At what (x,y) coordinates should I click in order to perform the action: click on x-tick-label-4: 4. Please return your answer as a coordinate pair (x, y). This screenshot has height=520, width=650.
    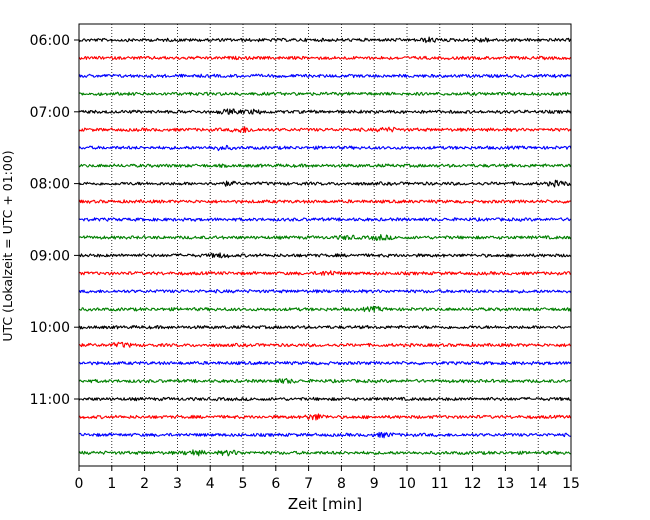
    Looking at the image, I should click on (210, 484).